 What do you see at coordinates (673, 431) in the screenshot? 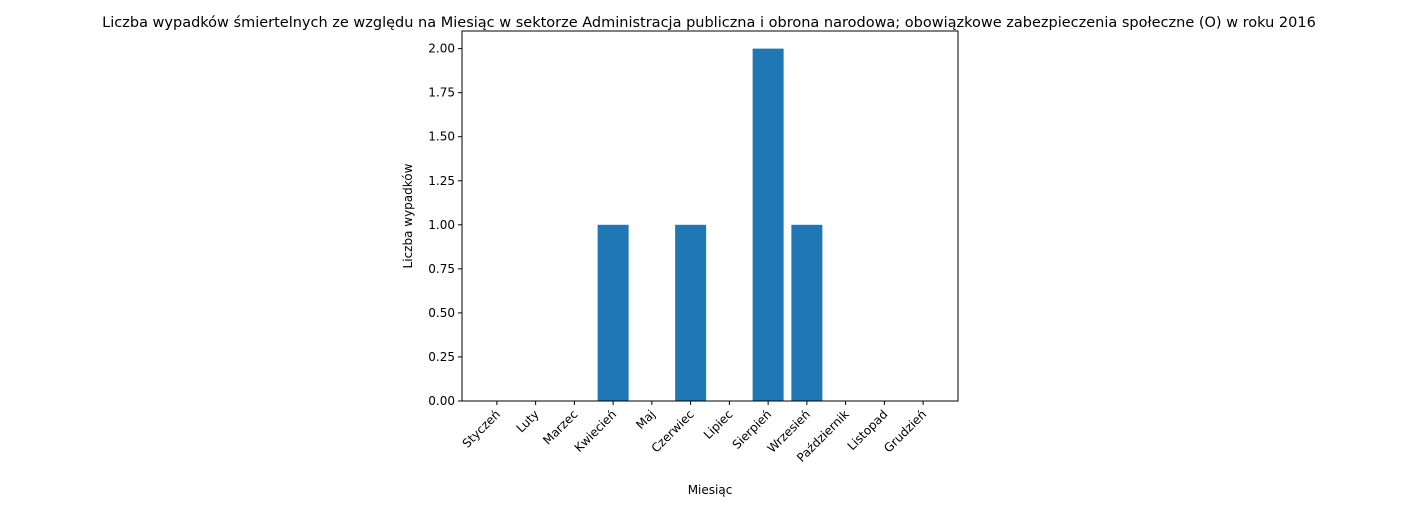
I see `x-tick-label: Czerwiec` at bounding box center [673, 431].